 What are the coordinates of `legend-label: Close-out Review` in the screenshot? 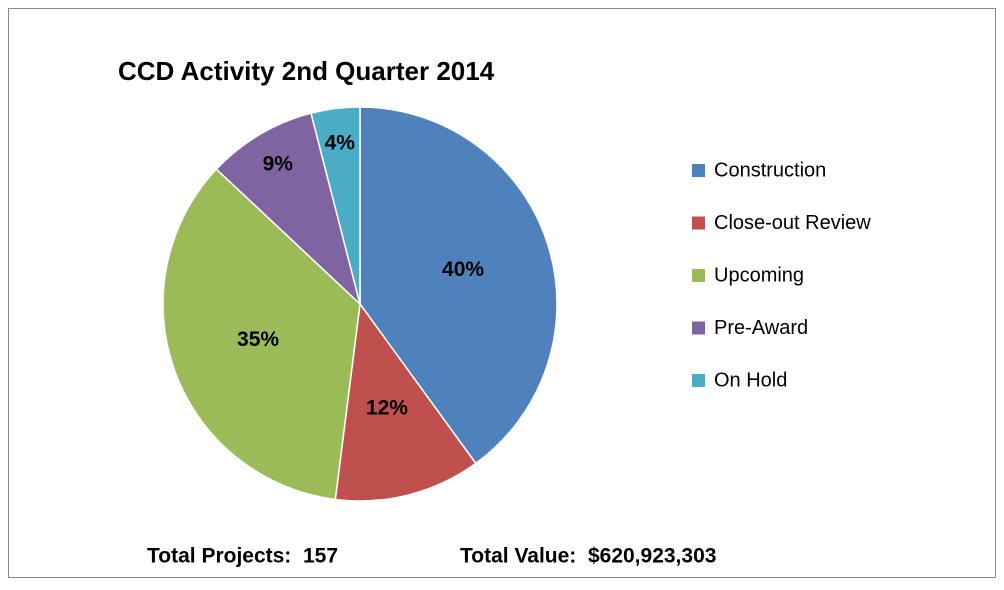 It's located at (792, 223).